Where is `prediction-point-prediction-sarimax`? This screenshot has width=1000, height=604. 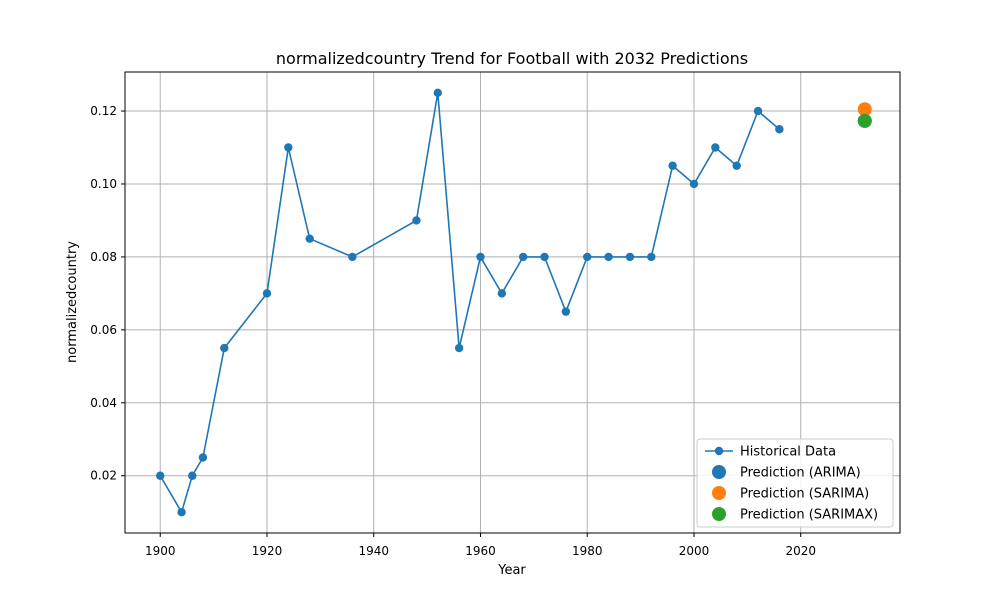 prediction-point-prediction-sarimax is located at coordinates (864, 120).